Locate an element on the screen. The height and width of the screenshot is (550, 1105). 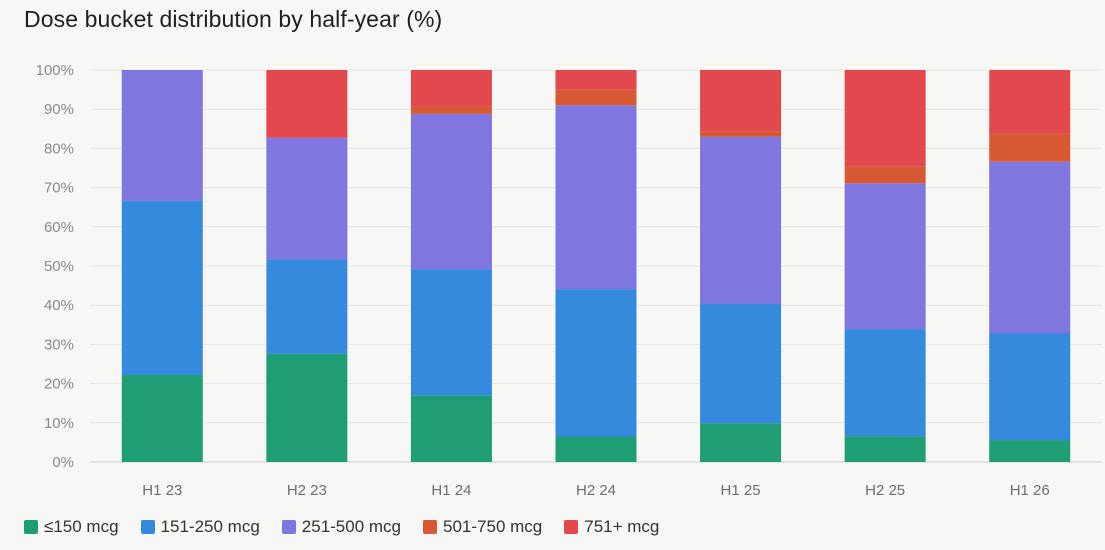
legend-item: ≤150 mcg is located at coordinates (71, 527).